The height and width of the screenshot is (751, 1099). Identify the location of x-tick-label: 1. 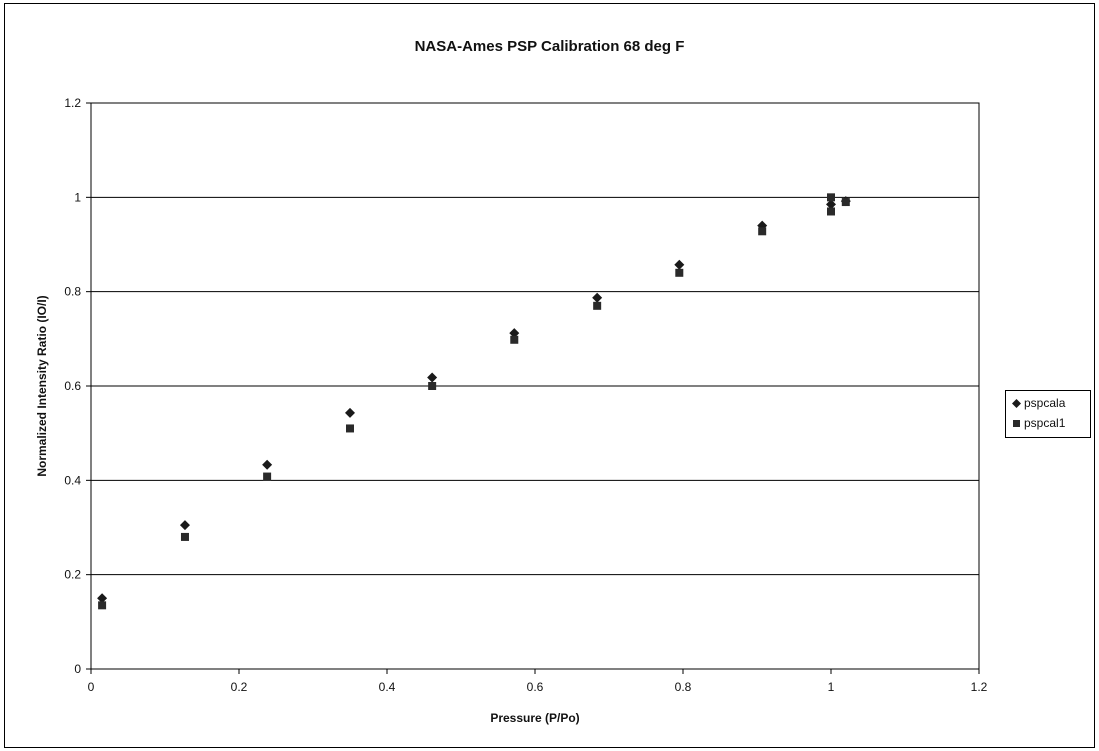
(831, 687).